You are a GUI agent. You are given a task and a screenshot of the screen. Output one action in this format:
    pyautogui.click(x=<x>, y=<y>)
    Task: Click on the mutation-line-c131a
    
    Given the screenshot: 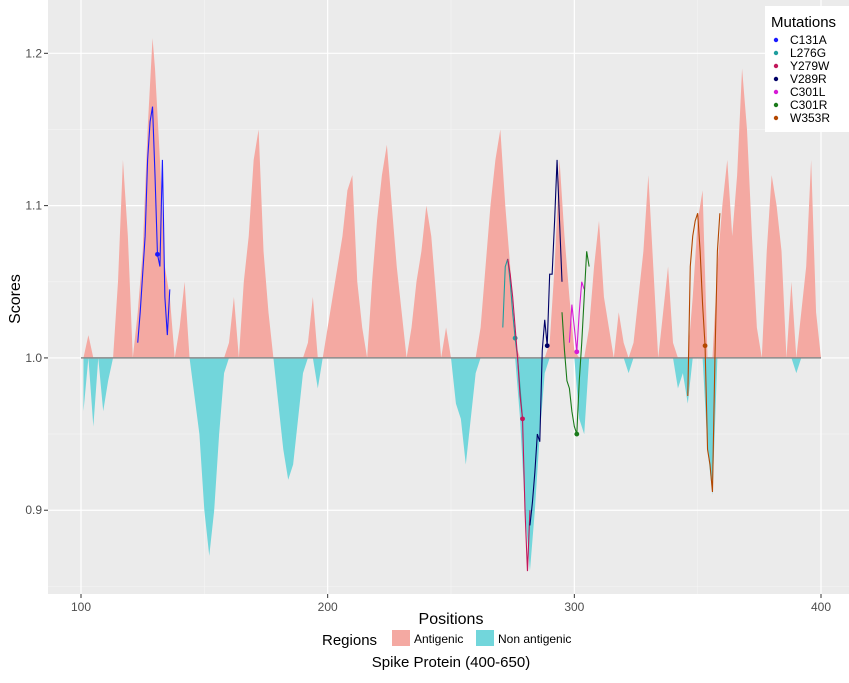 What is the action you would take?
    pyautogui.click(x=154, y=224)
    